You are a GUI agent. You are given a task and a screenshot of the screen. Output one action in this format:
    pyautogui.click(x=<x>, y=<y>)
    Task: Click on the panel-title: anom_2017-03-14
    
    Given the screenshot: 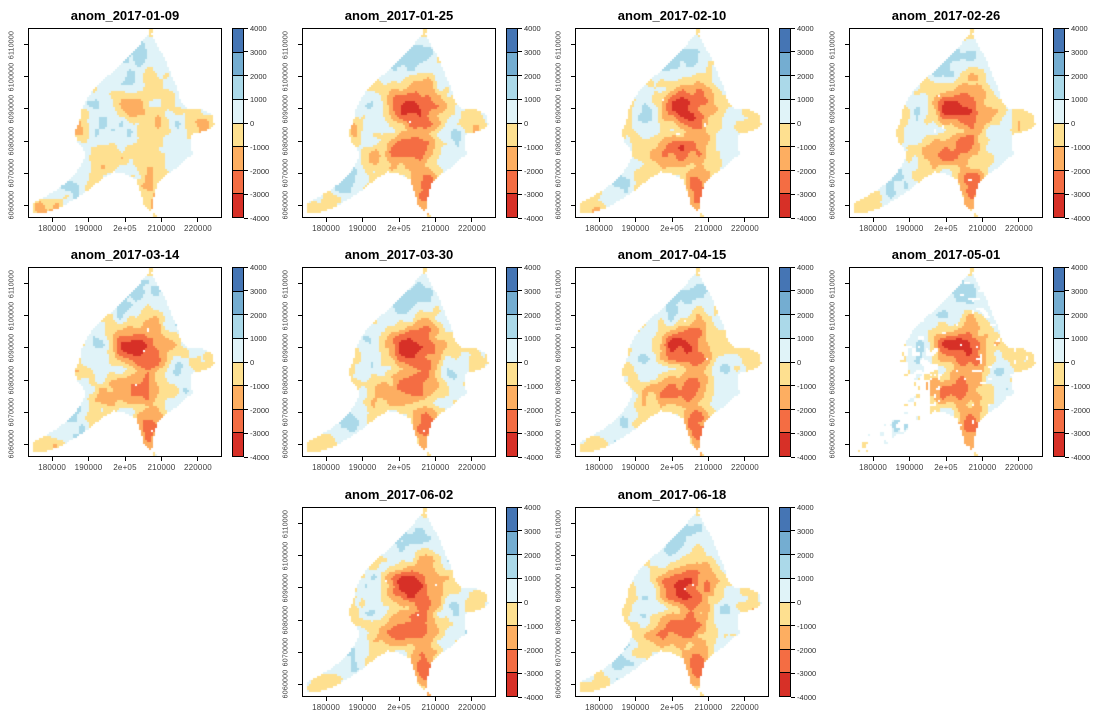 What is the action you would take?
    pyautogui.click(x=125, y=254)
    